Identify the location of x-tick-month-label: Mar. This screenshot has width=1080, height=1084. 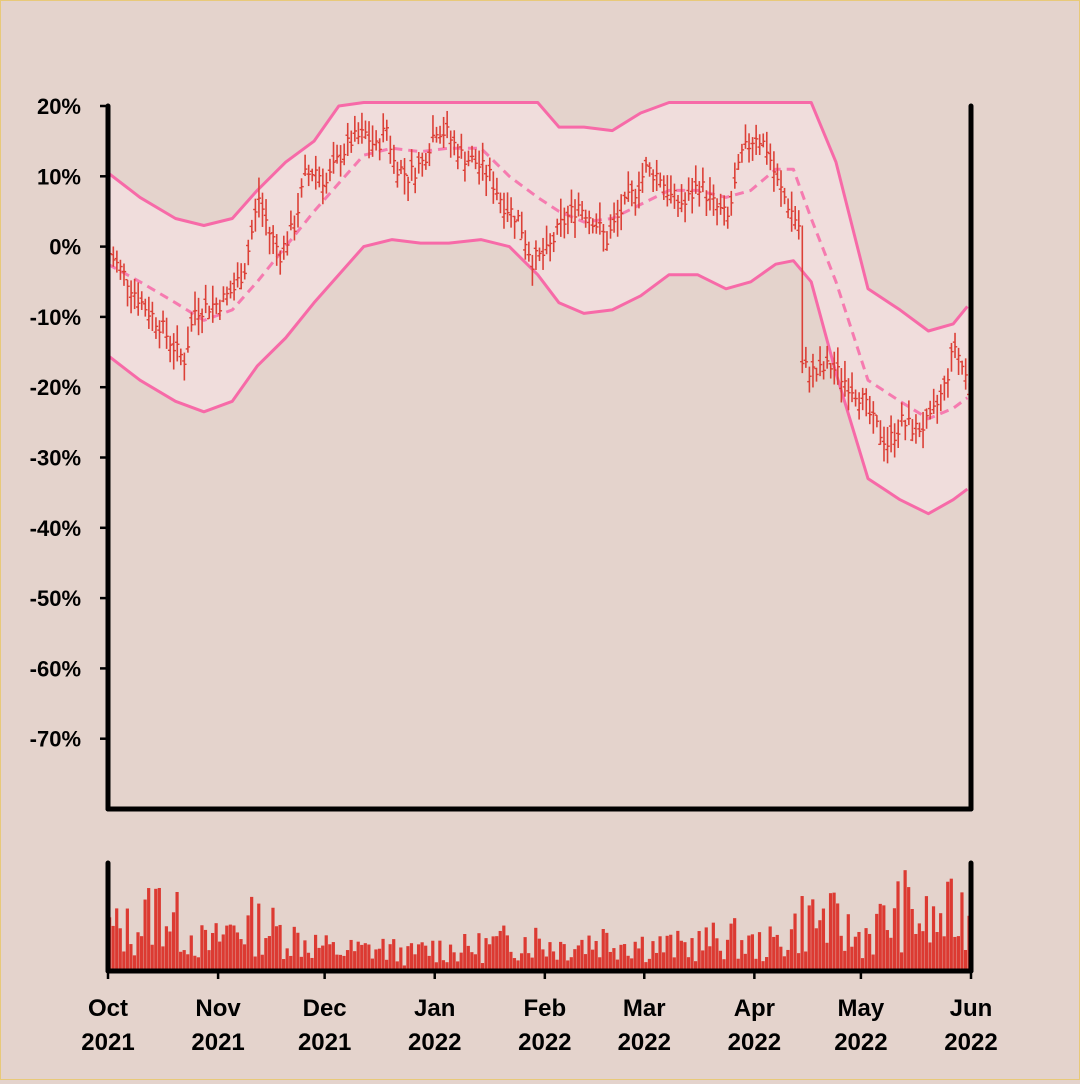
(644, 1008).